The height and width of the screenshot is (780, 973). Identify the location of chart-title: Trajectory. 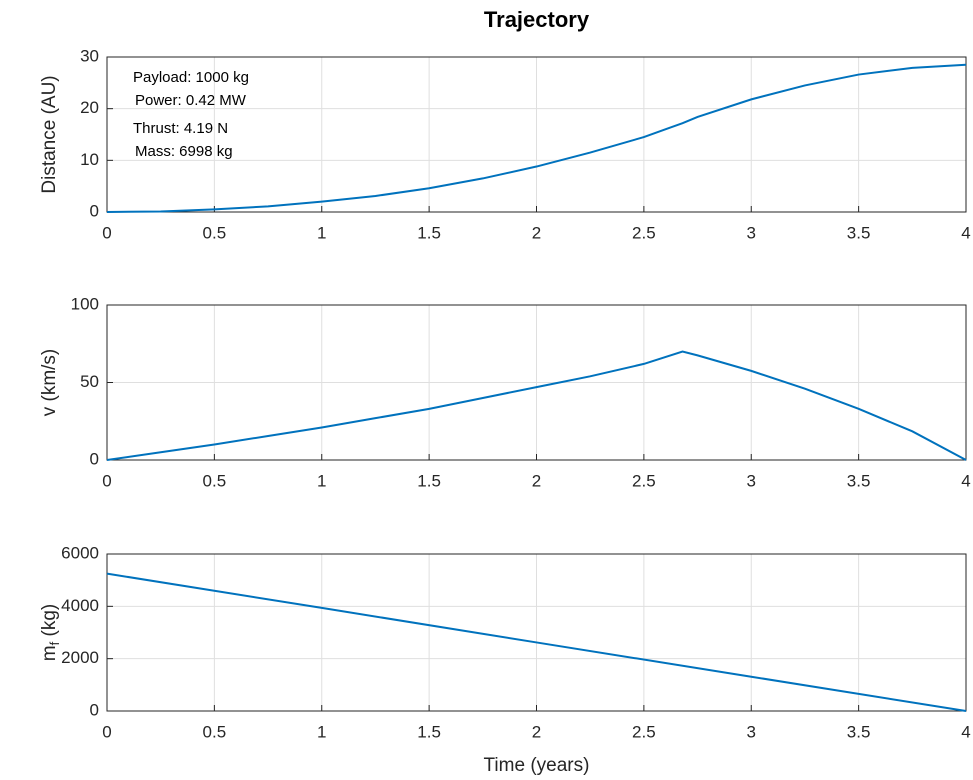
(537, 19).